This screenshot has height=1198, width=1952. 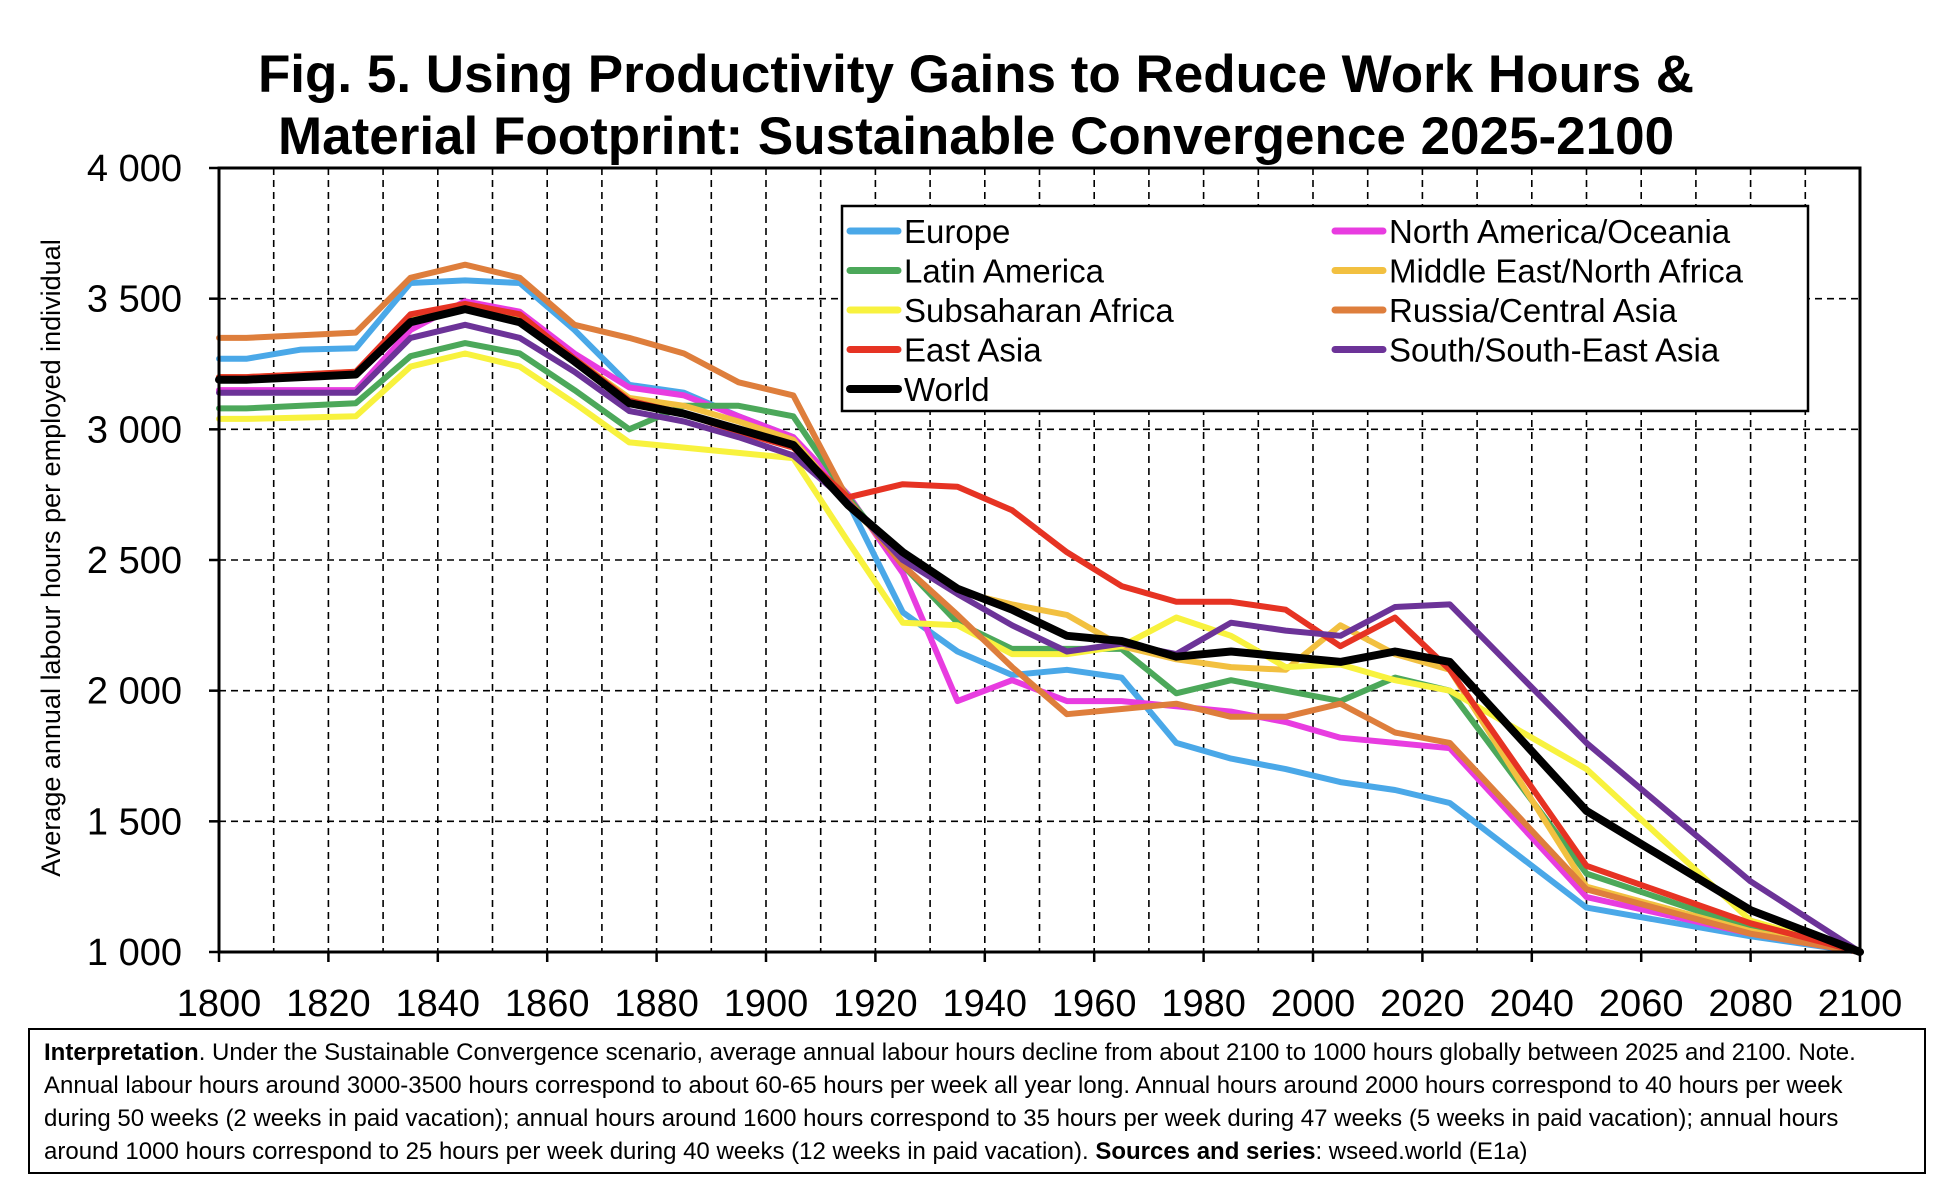 What do you see at coordinates (1750, 1004) in the screenshot?
I see `x-tick-label: 2080` at bounding box center [1750, 1004].